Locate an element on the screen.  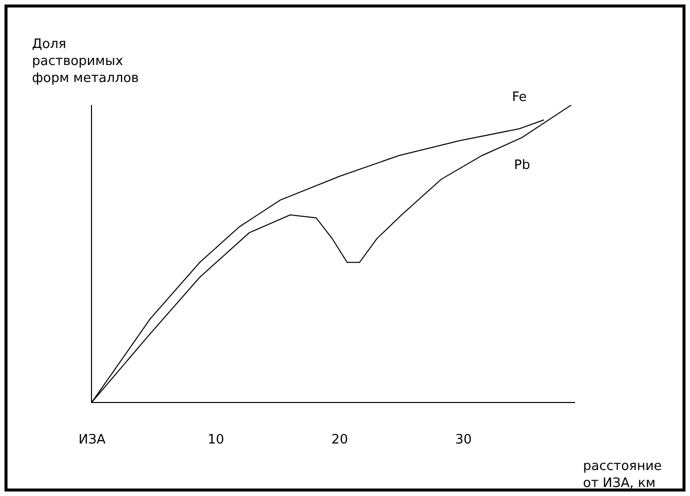
y-axis-title: Доля растворимых форм металлов is located at coordinates (85, 61).